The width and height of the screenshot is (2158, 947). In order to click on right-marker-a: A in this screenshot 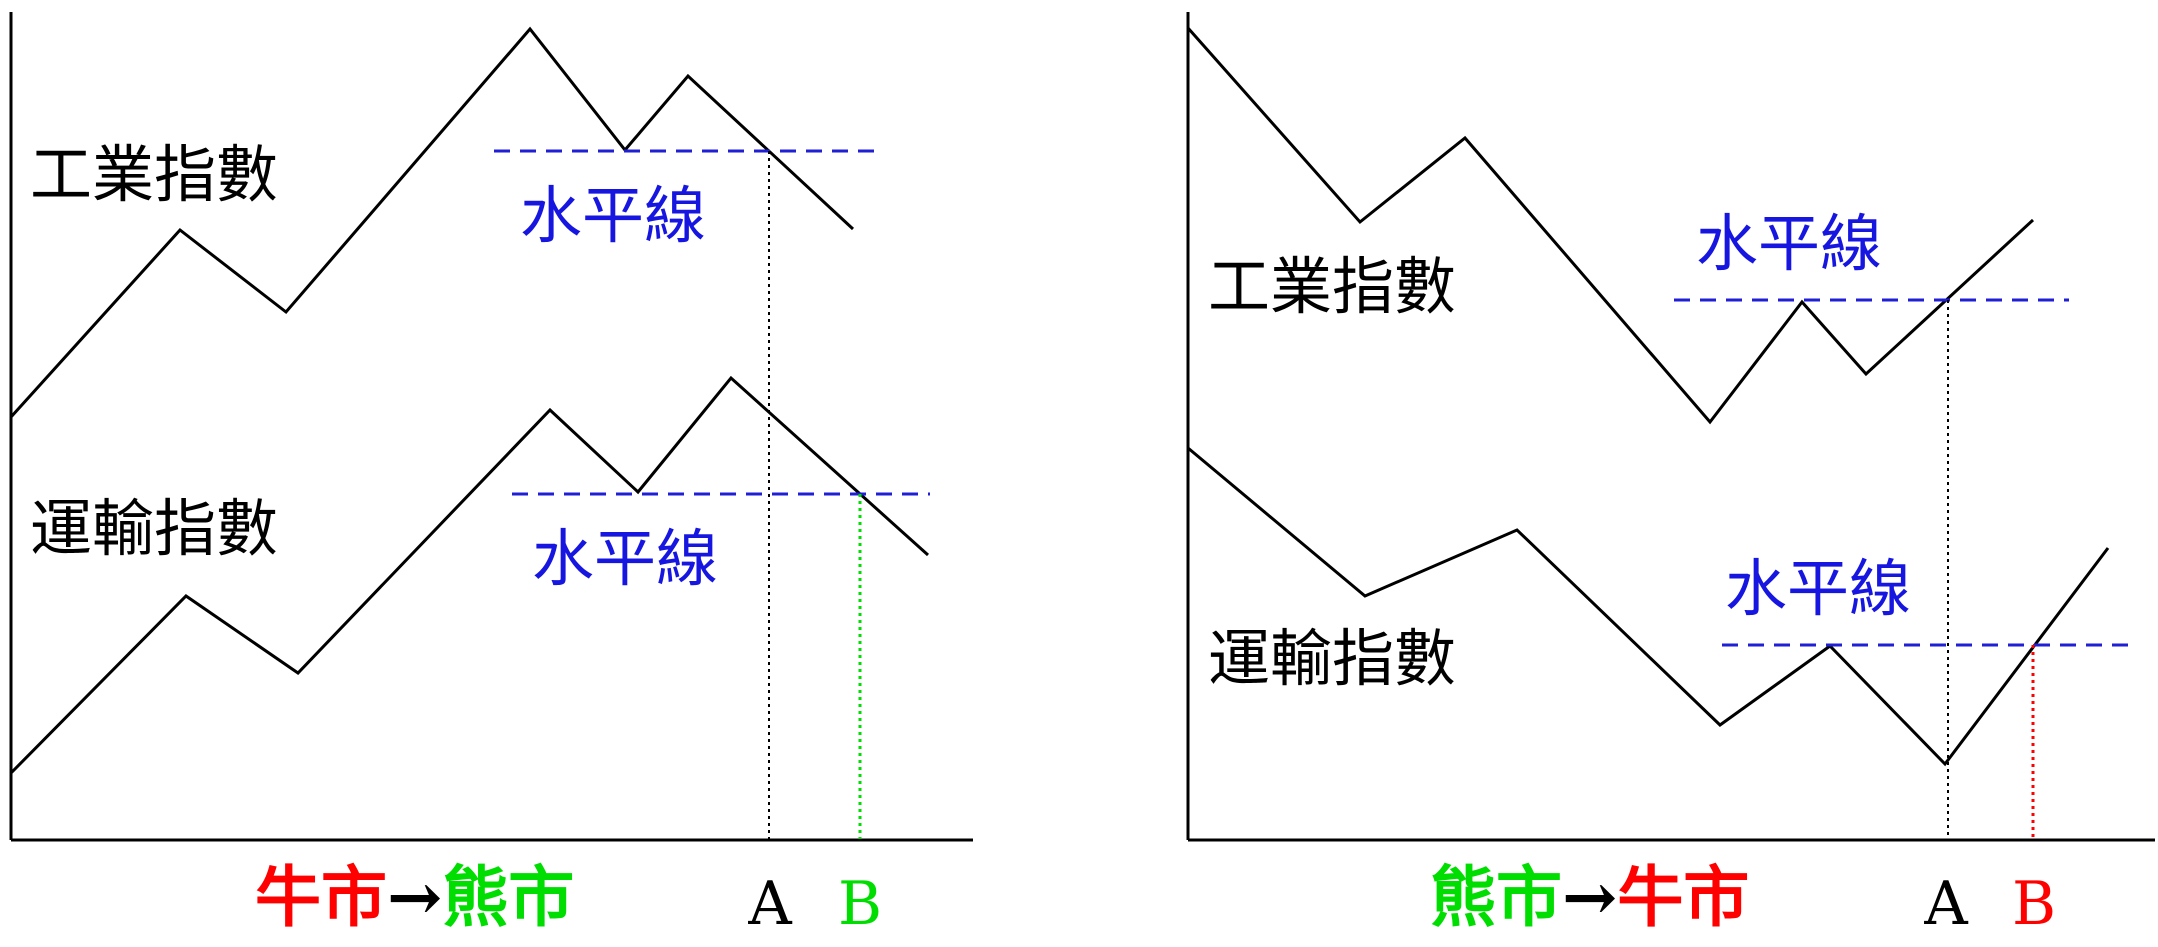, I will do `click(1945, 904)`.